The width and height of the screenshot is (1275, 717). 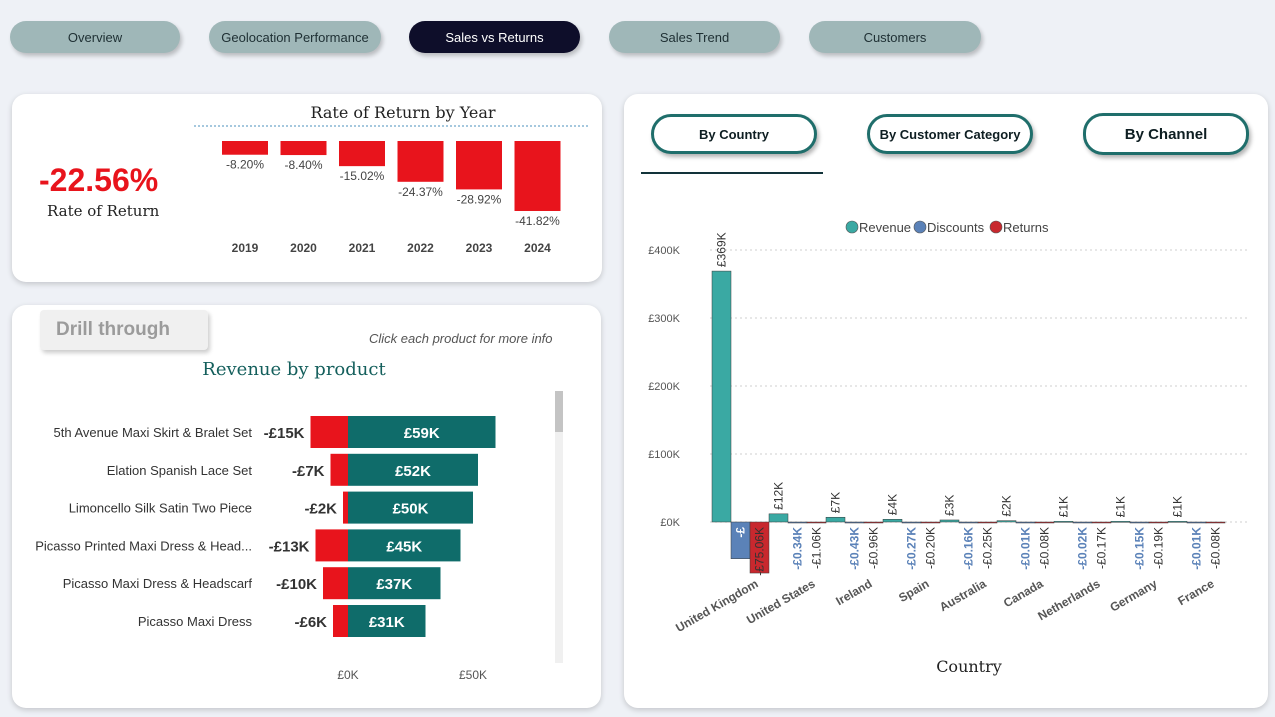 What do you see at coordinates (1166, 134) in the screenshot?
I see `by-channel-button: By Channel` at bounding box center [1166, 134].